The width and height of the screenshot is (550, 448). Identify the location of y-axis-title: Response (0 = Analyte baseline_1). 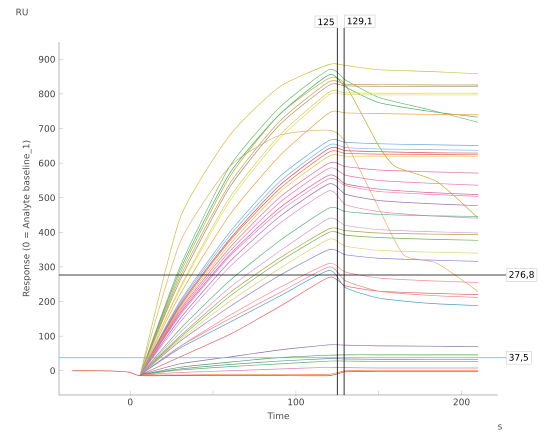
(27, 218).